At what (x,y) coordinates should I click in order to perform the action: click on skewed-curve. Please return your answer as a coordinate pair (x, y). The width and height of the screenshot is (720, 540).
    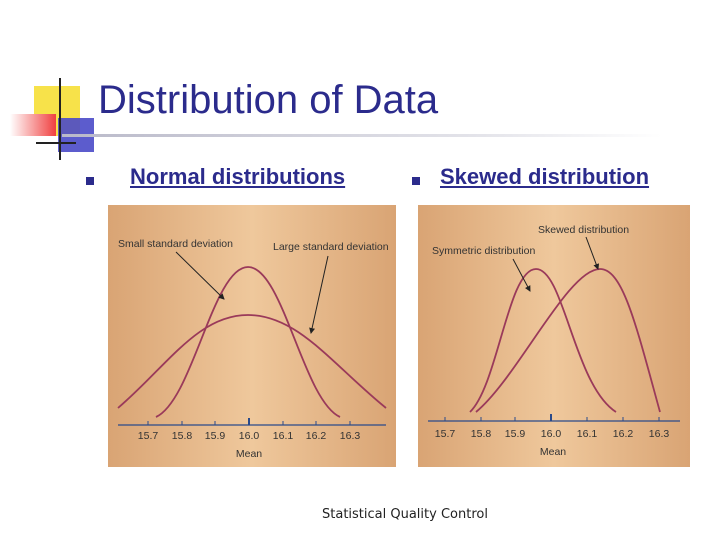
    Looking at the image, I should click on (568, 340).